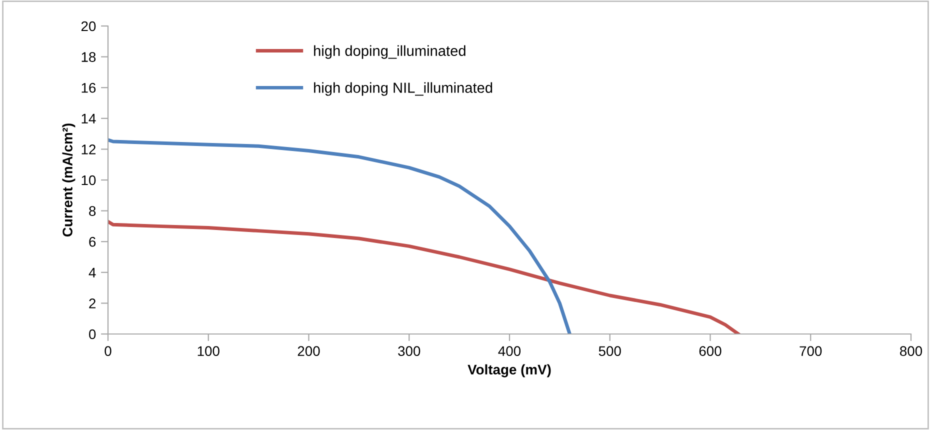  What do you see at coordinates (710, 351) in the screenshot?
I see `x-tick-label: 600` at bounding box center [710, 351].